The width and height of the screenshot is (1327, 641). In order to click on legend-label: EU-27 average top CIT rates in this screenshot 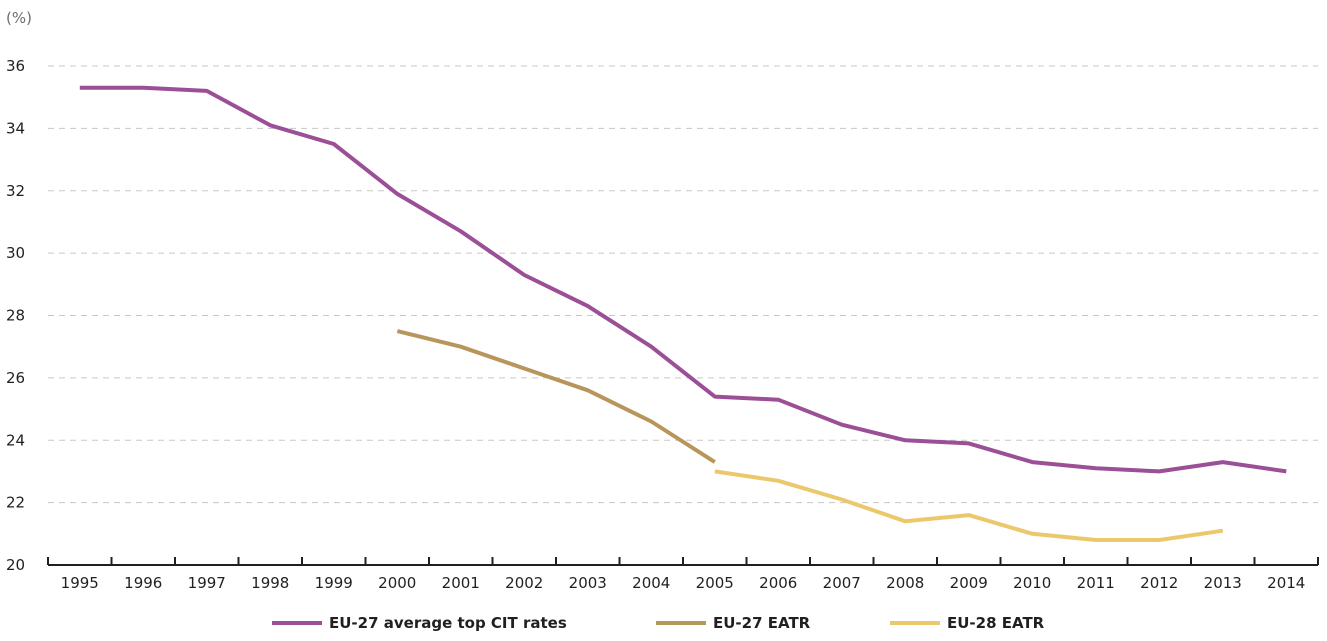, I will do `click(448, 623)`.